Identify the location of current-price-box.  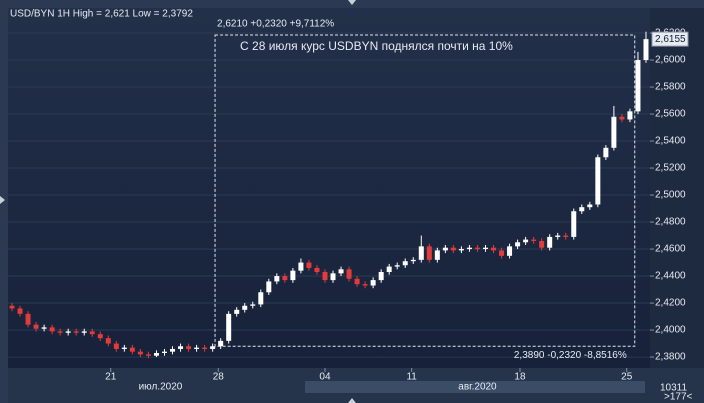
(670, 39).